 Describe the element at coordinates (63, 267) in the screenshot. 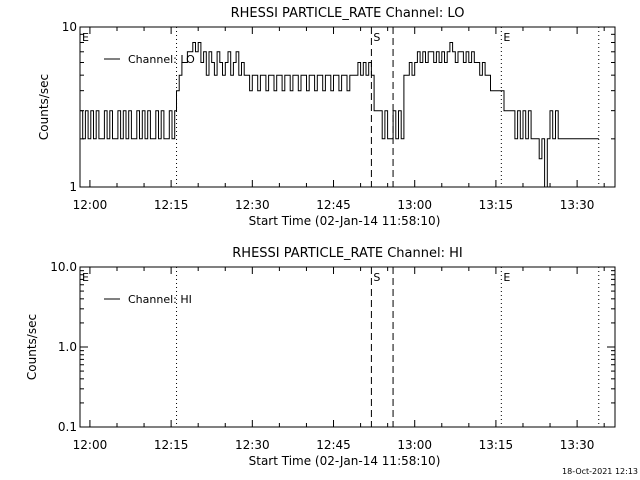

I see `y-tick-label: 10.0` at that location.